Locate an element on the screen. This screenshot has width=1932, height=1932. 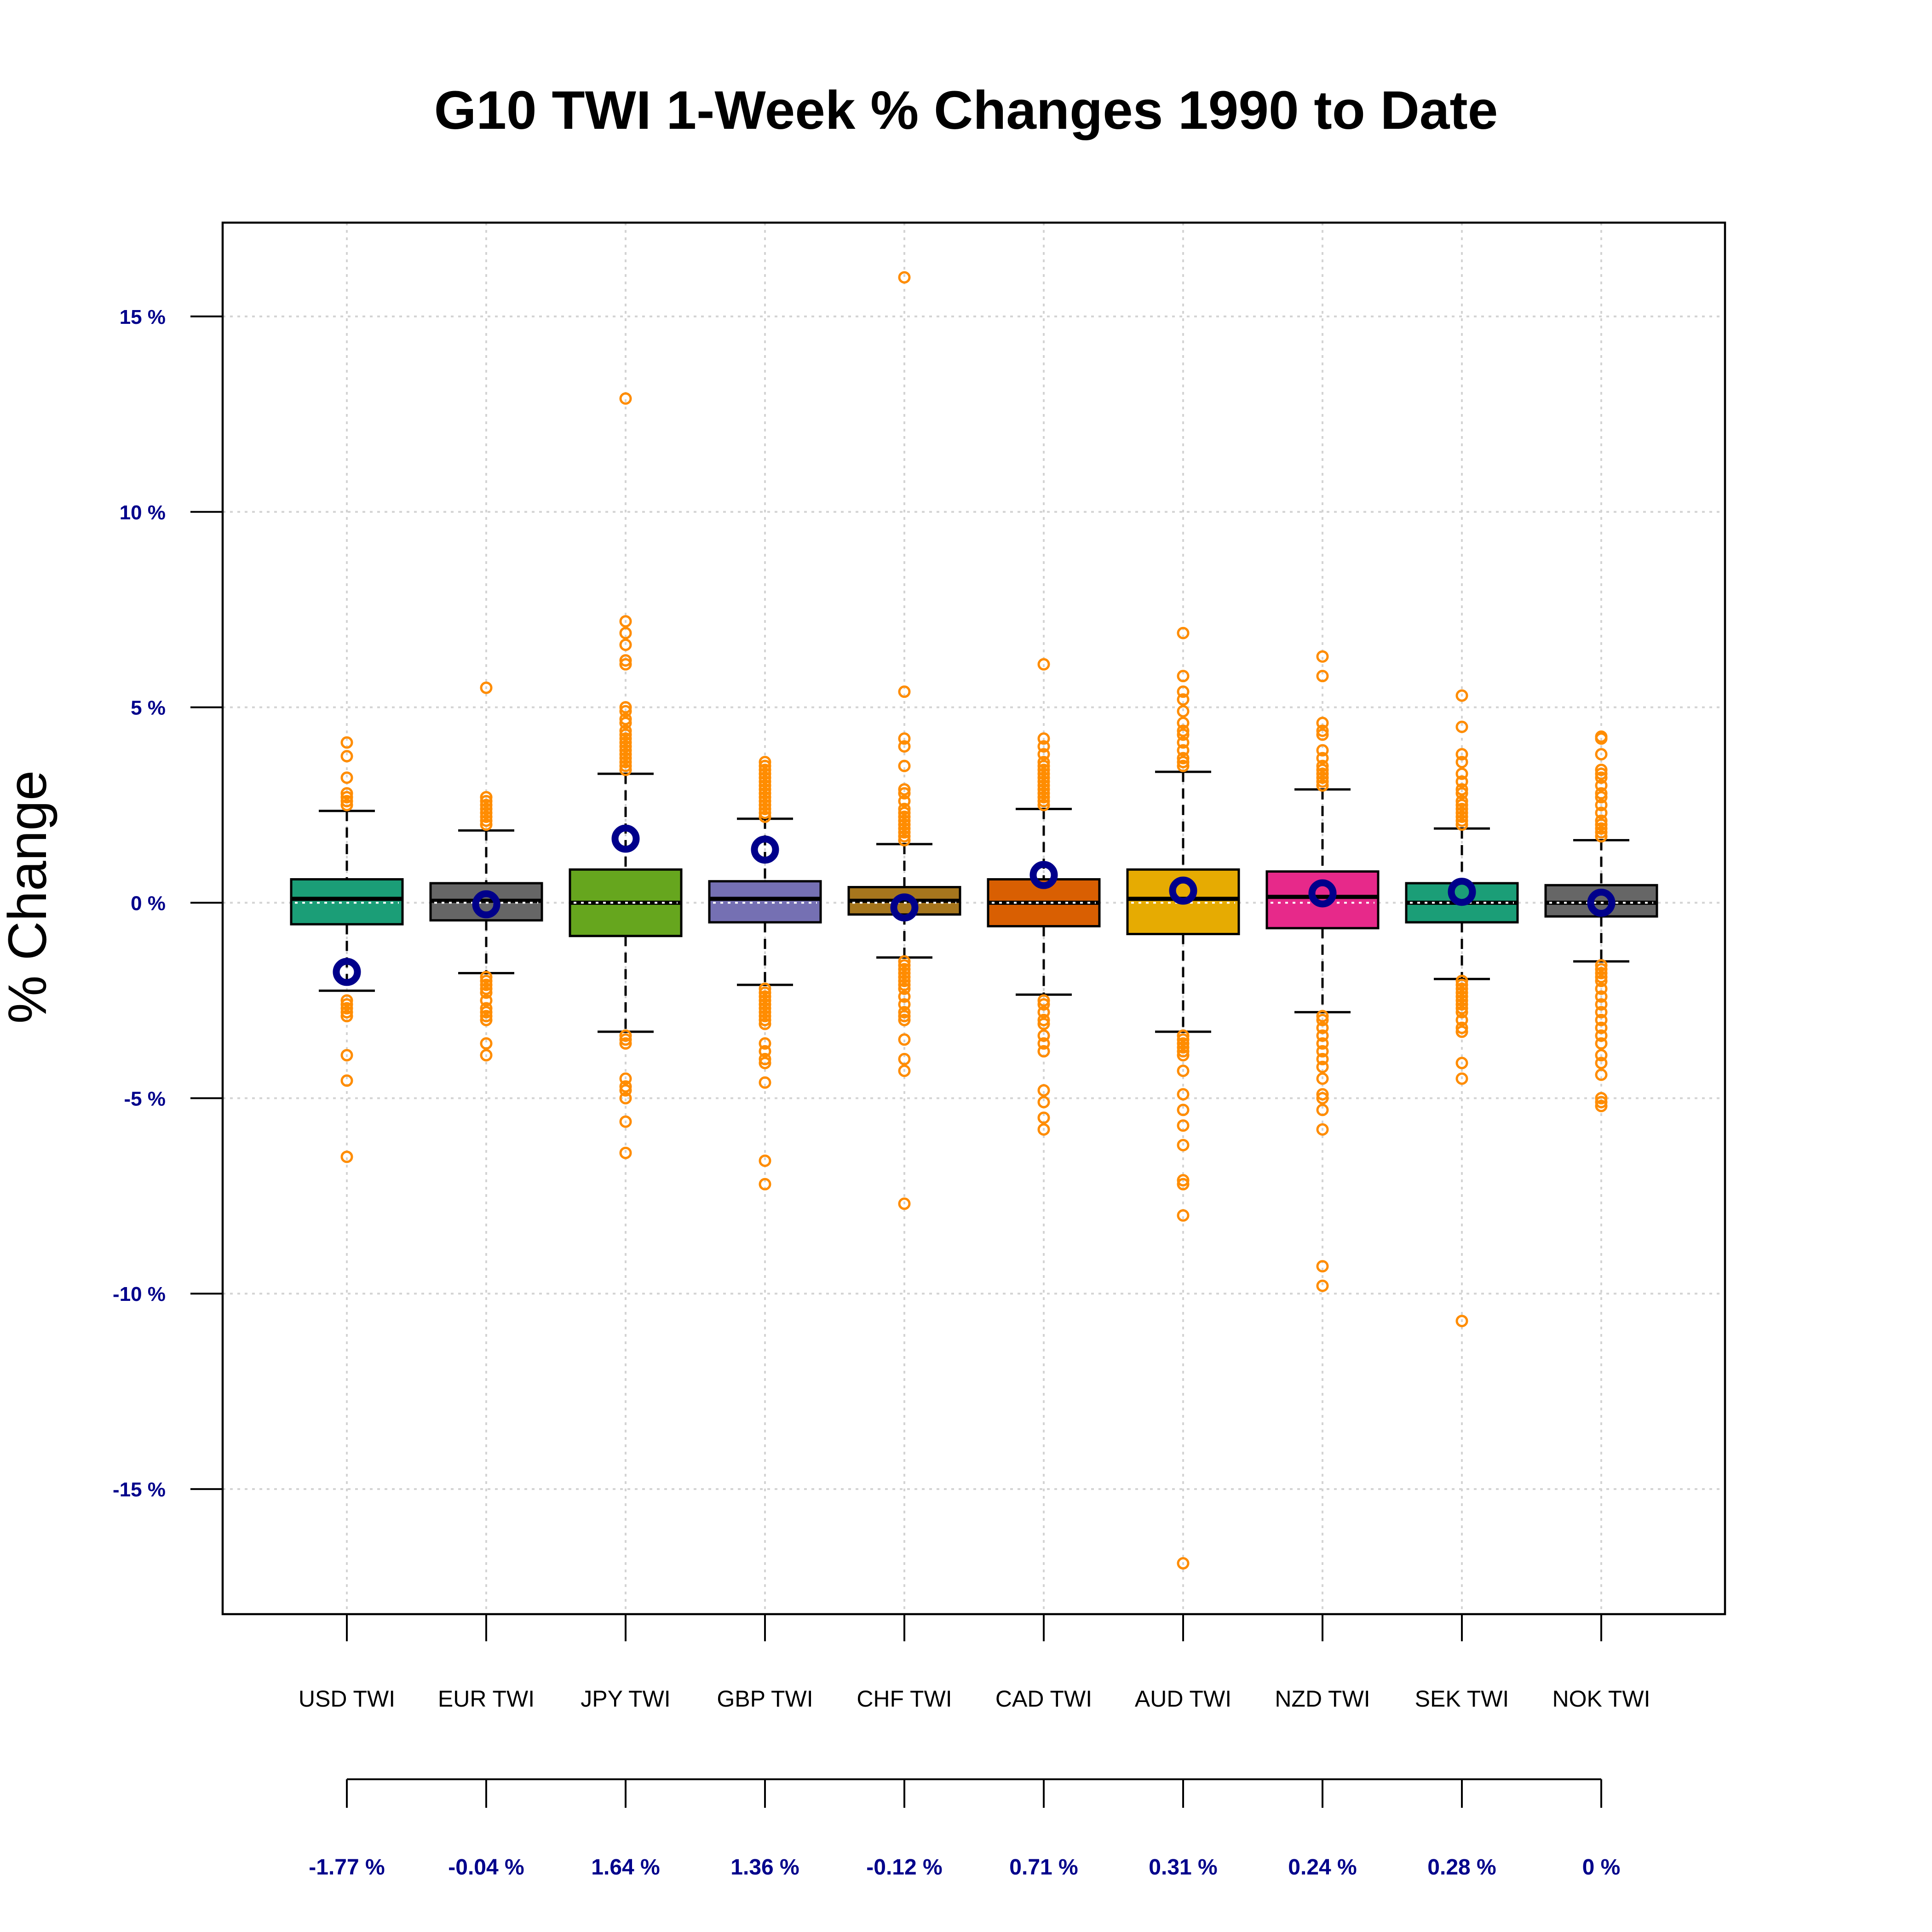
latest-value-label: 0.31 % is located at coordinates (1183, 1867).